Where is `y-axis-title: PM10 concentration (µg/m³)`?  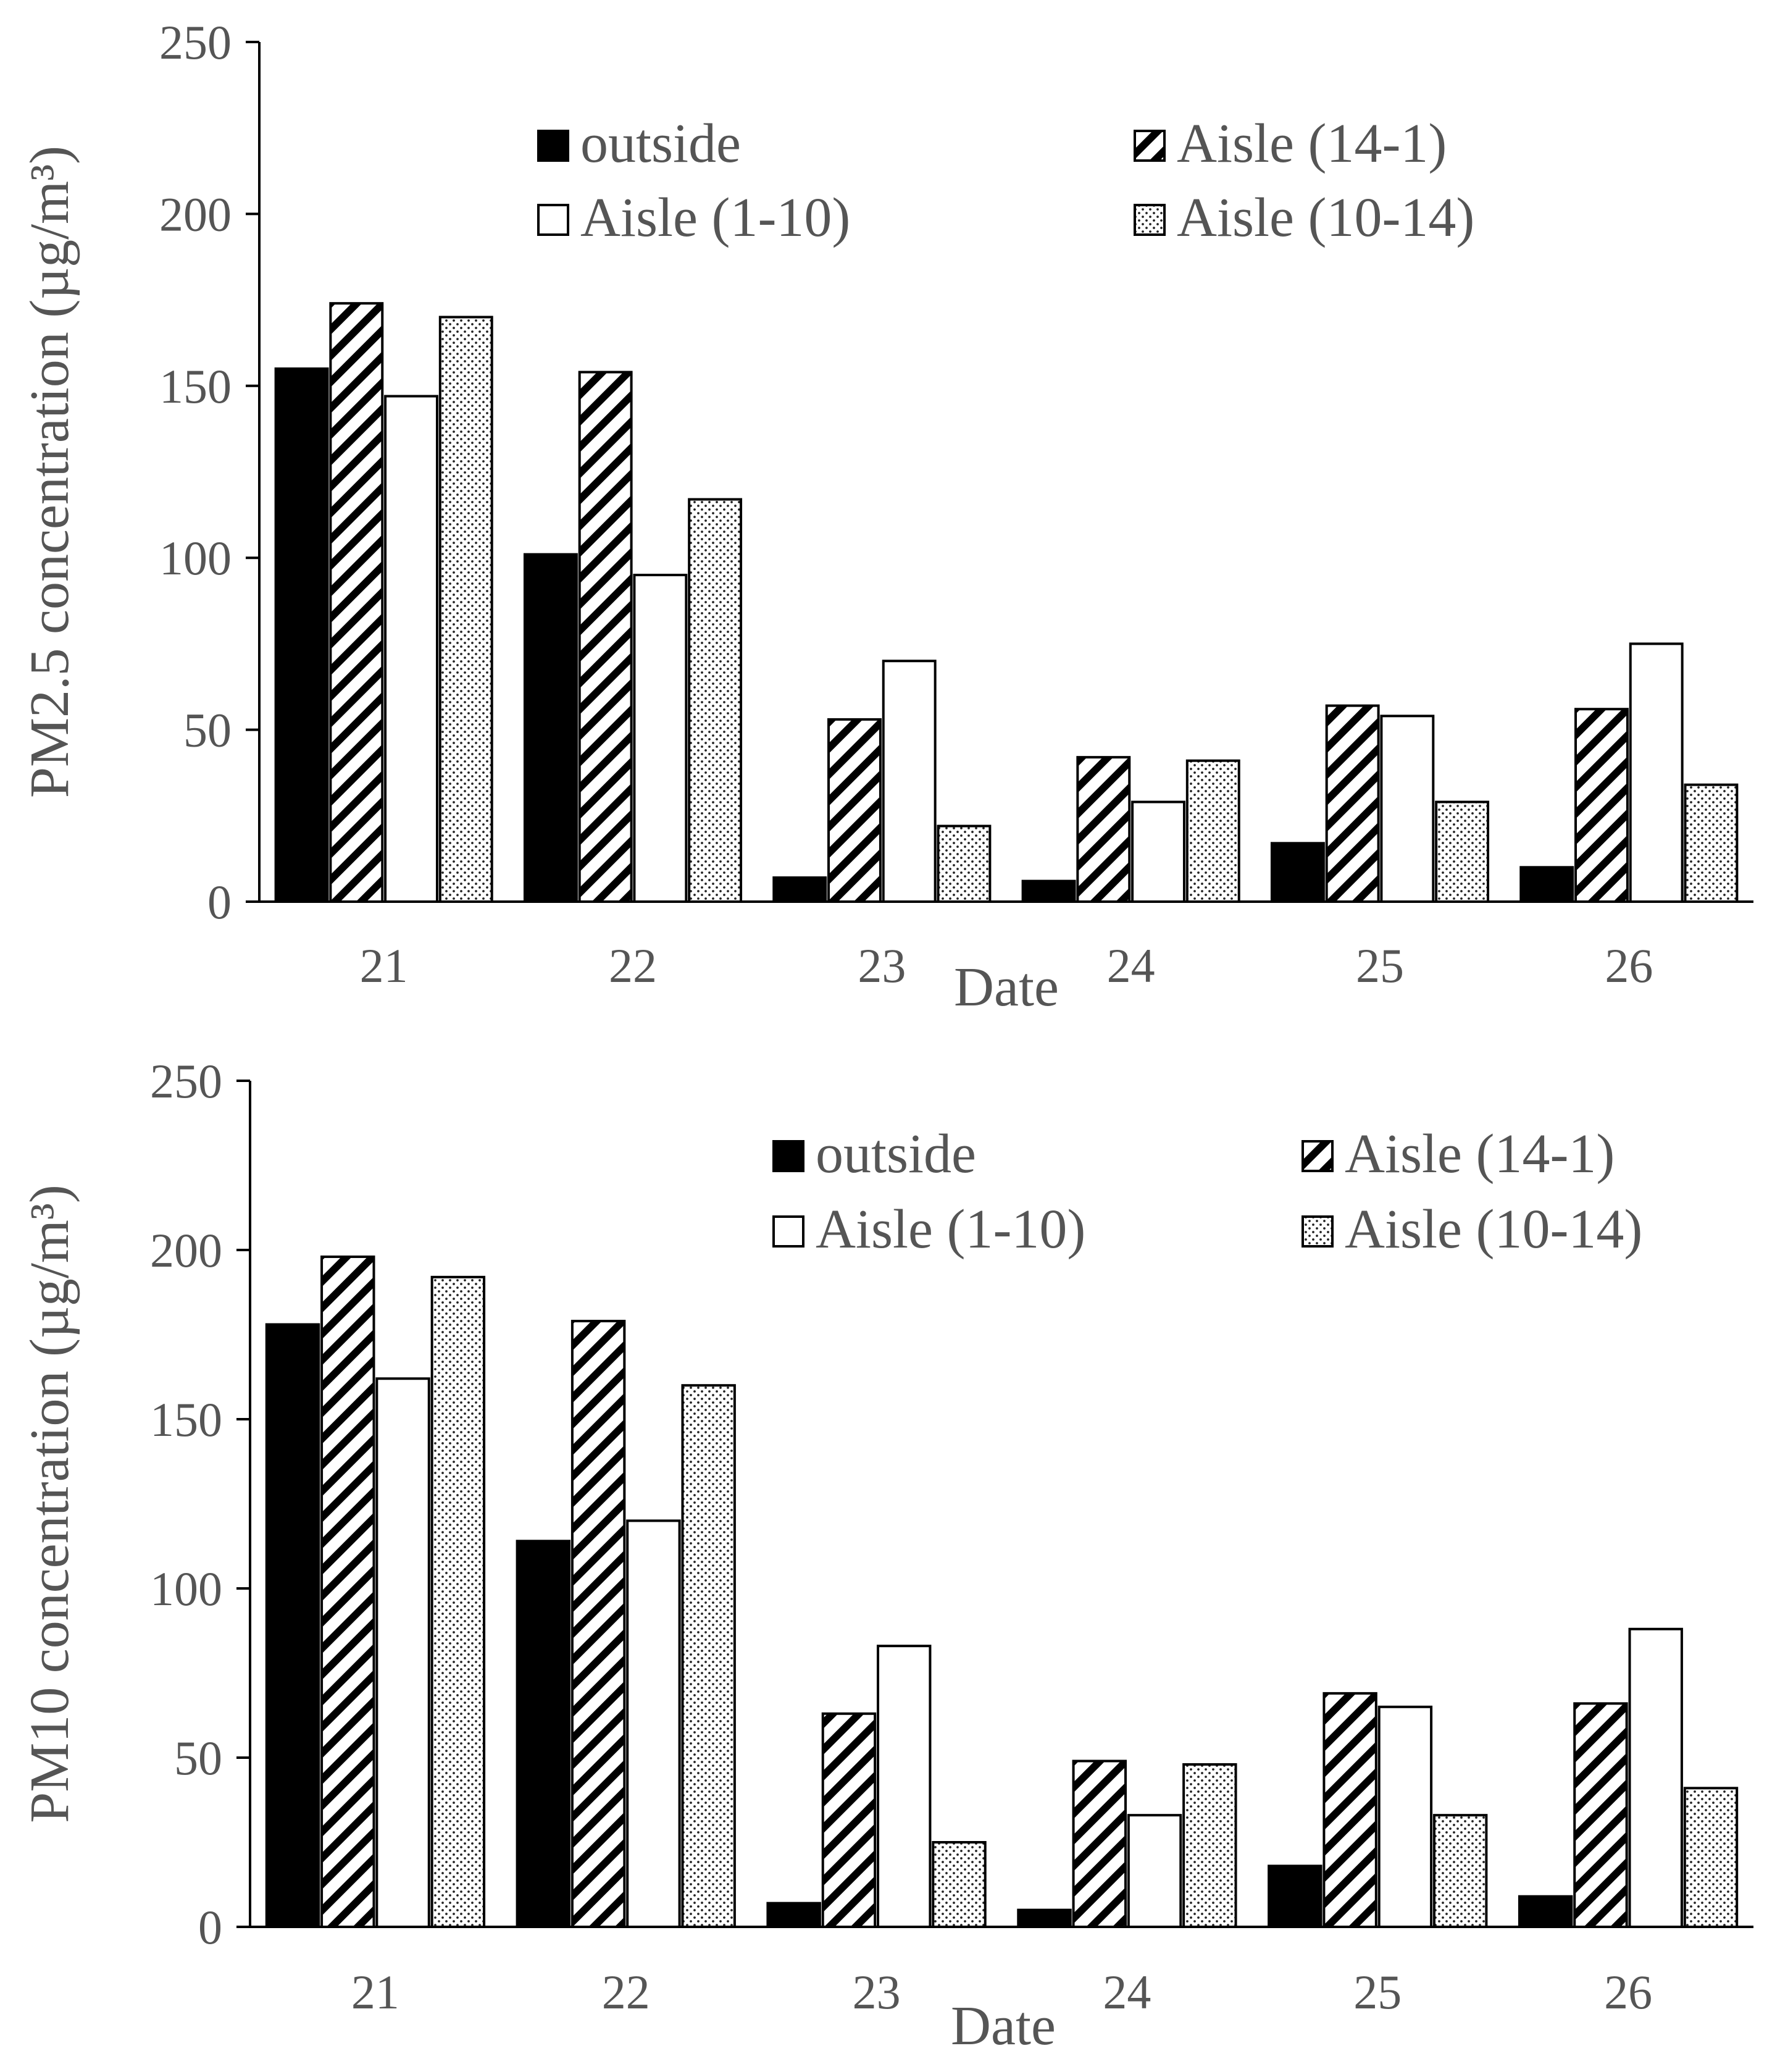 y-axis-title: PM10 concentration (µg/m³) is located at coordinates (49, 1504).